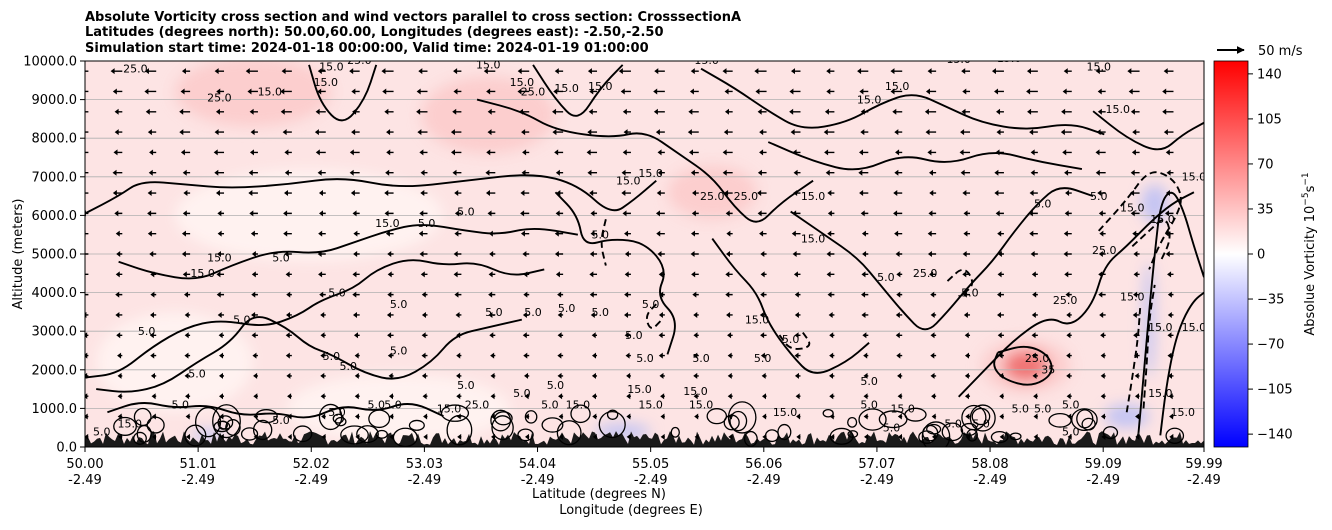  Describe the element at coordinates (650, 404) in the screenshot. I see `contour-label-77: 15.0` at that location.